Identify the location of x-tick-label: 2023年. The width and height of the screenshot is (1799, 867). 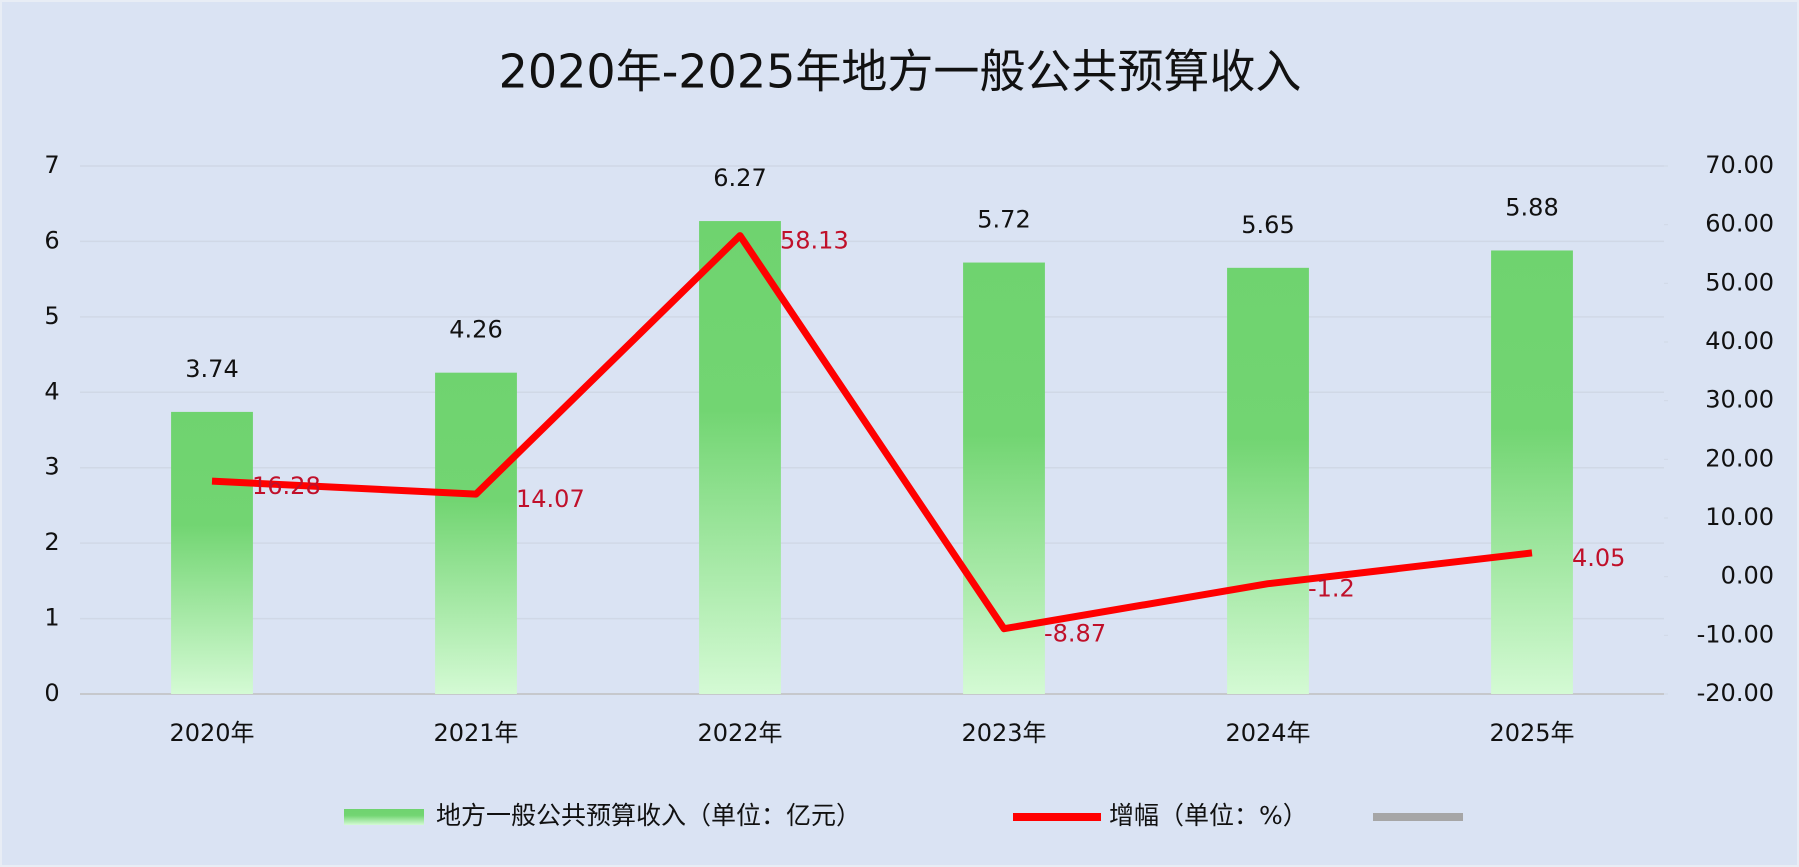
(1003, 733).